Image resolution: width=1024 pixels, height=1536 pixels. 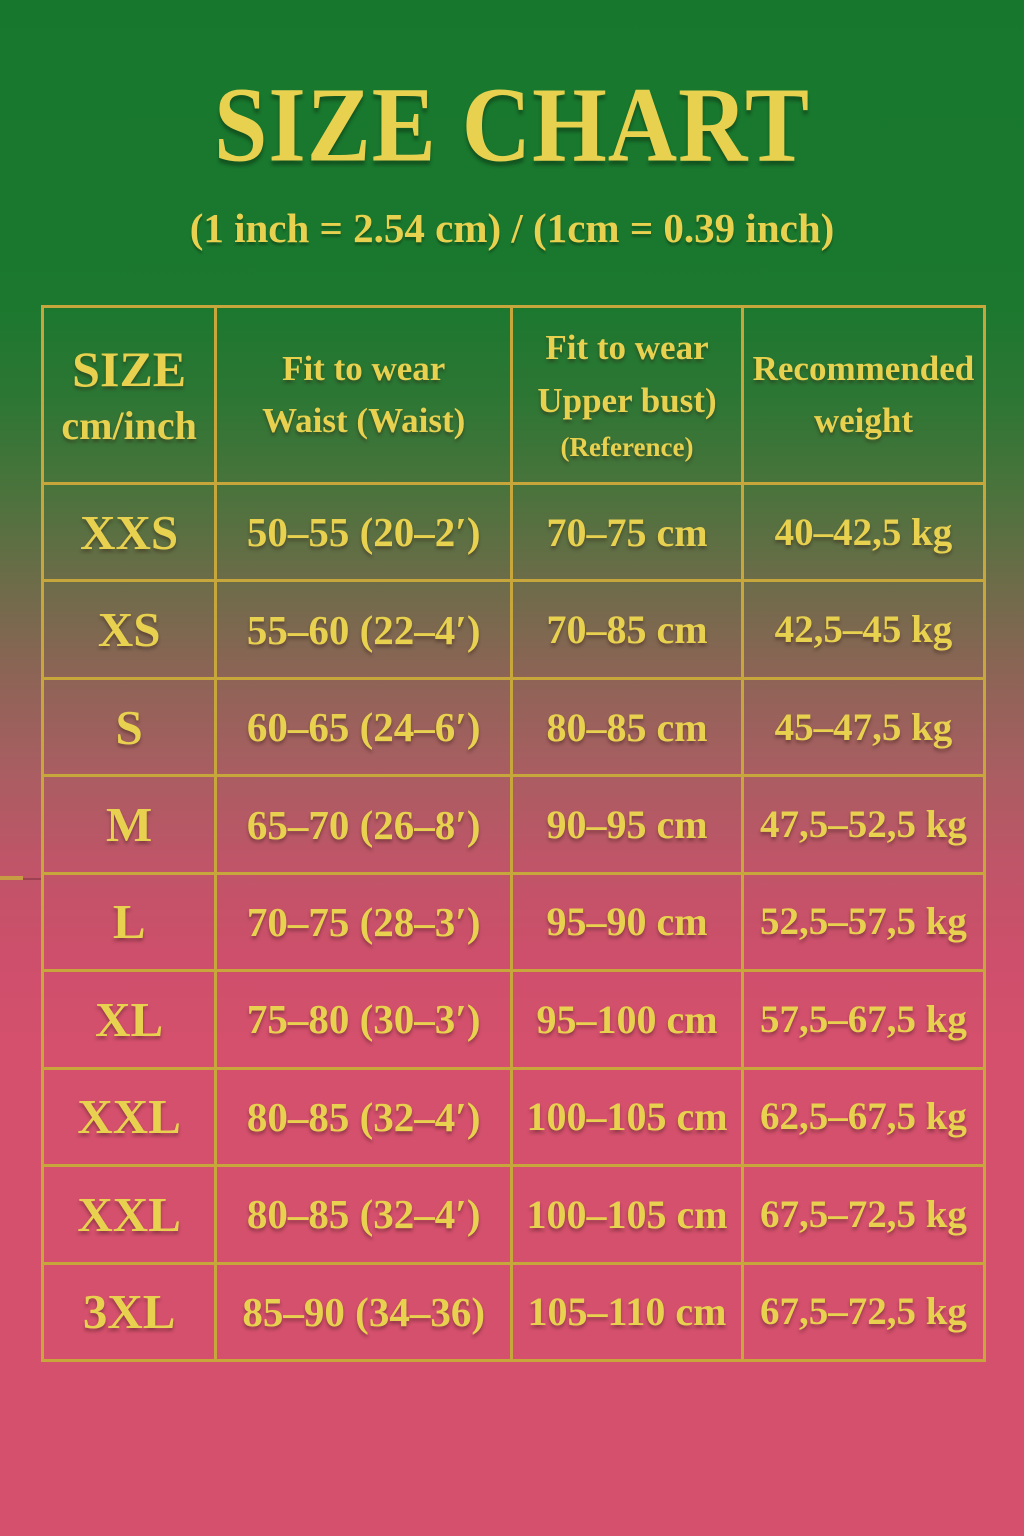 I want to click on bust-value: 70–75 cm, so click(x=627, y=532).